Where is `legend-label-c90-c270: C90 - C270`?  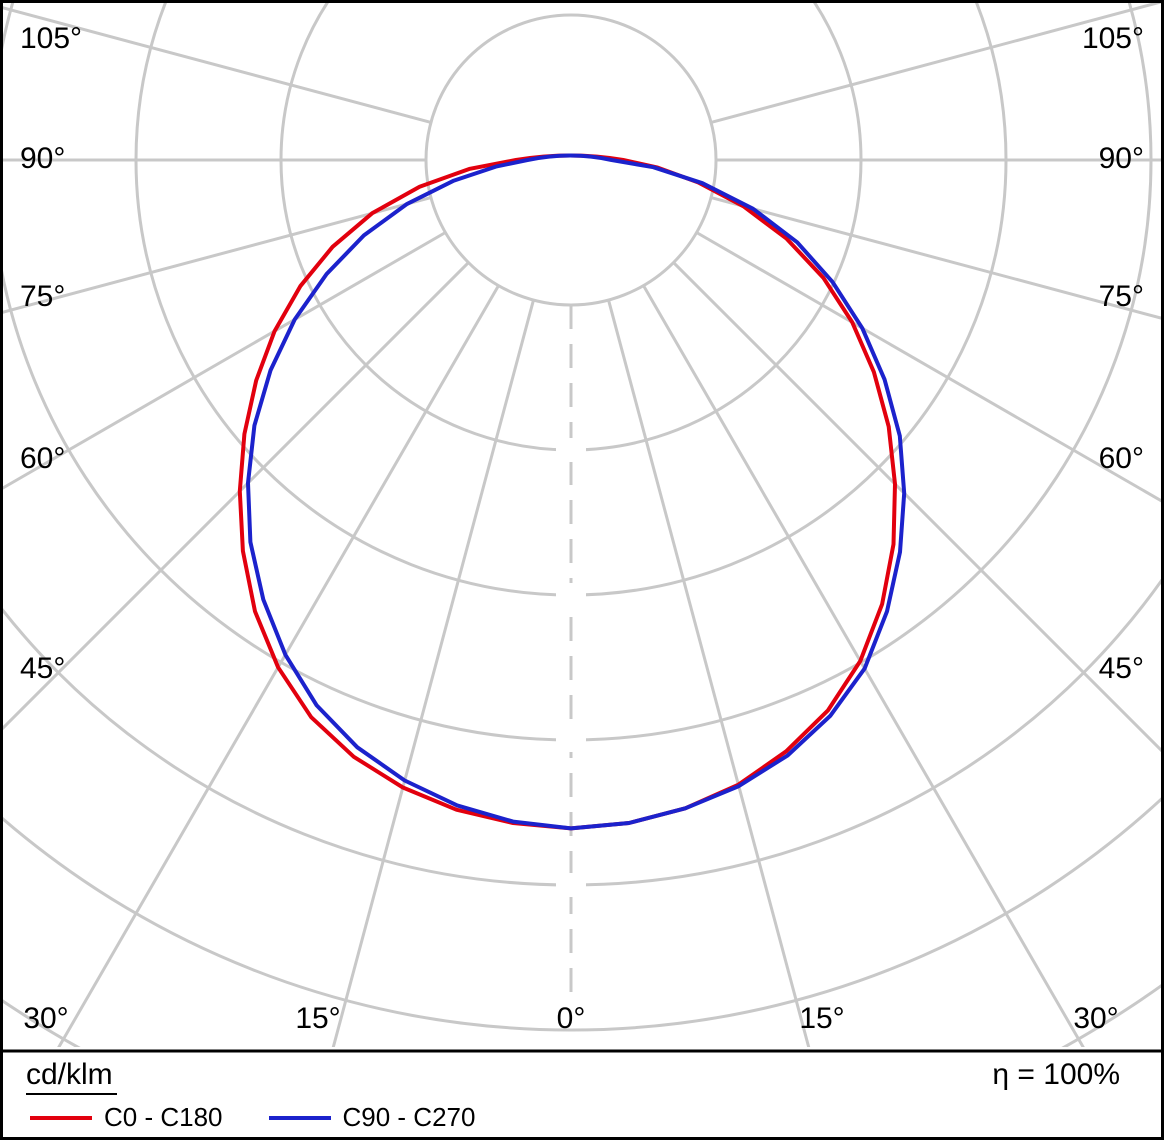
legend-label-c90-c270: C90 - C270 is located at coordinates (409, 1117).